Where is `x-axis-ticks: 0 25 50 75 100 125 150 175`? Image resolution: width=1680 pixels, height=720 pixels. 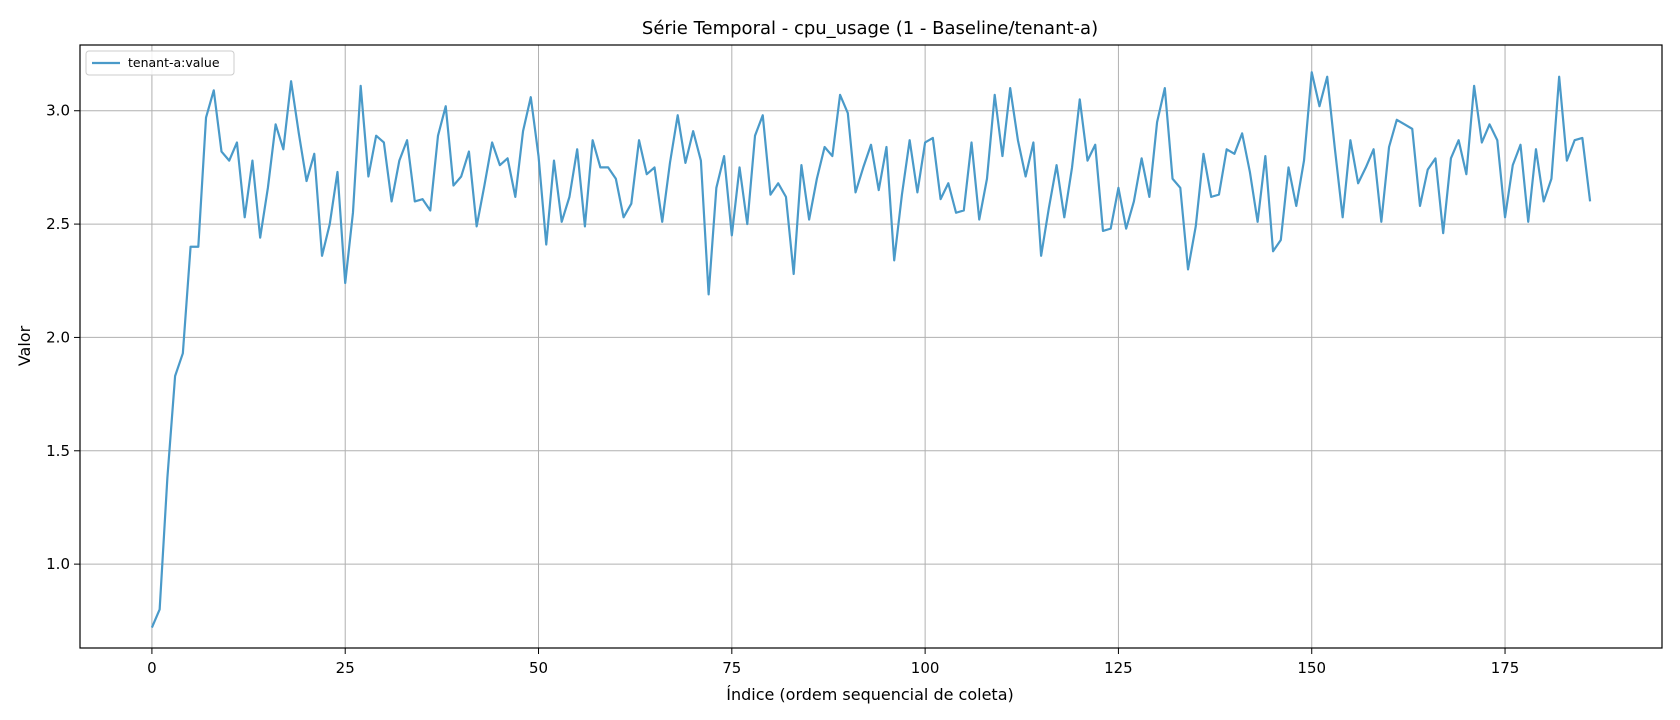 x-axis-ticks: 0 25 50 75 100 125 150 175 is located at coordinates (833, 662).